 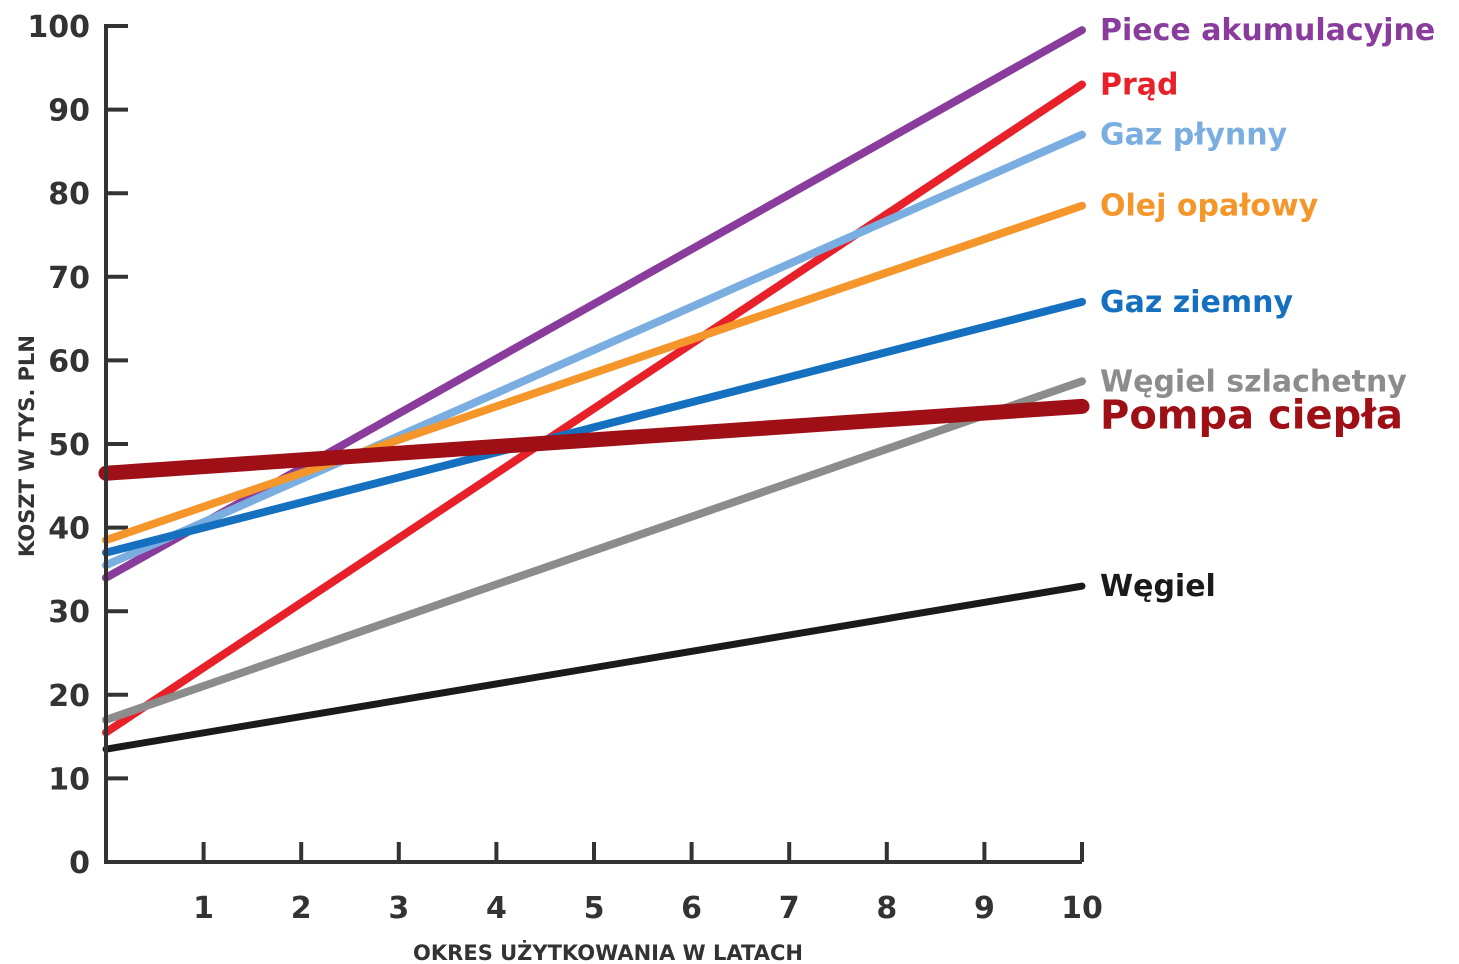 I want to click on legend-label: Gaz płynny, so click(x=1194, y=135).